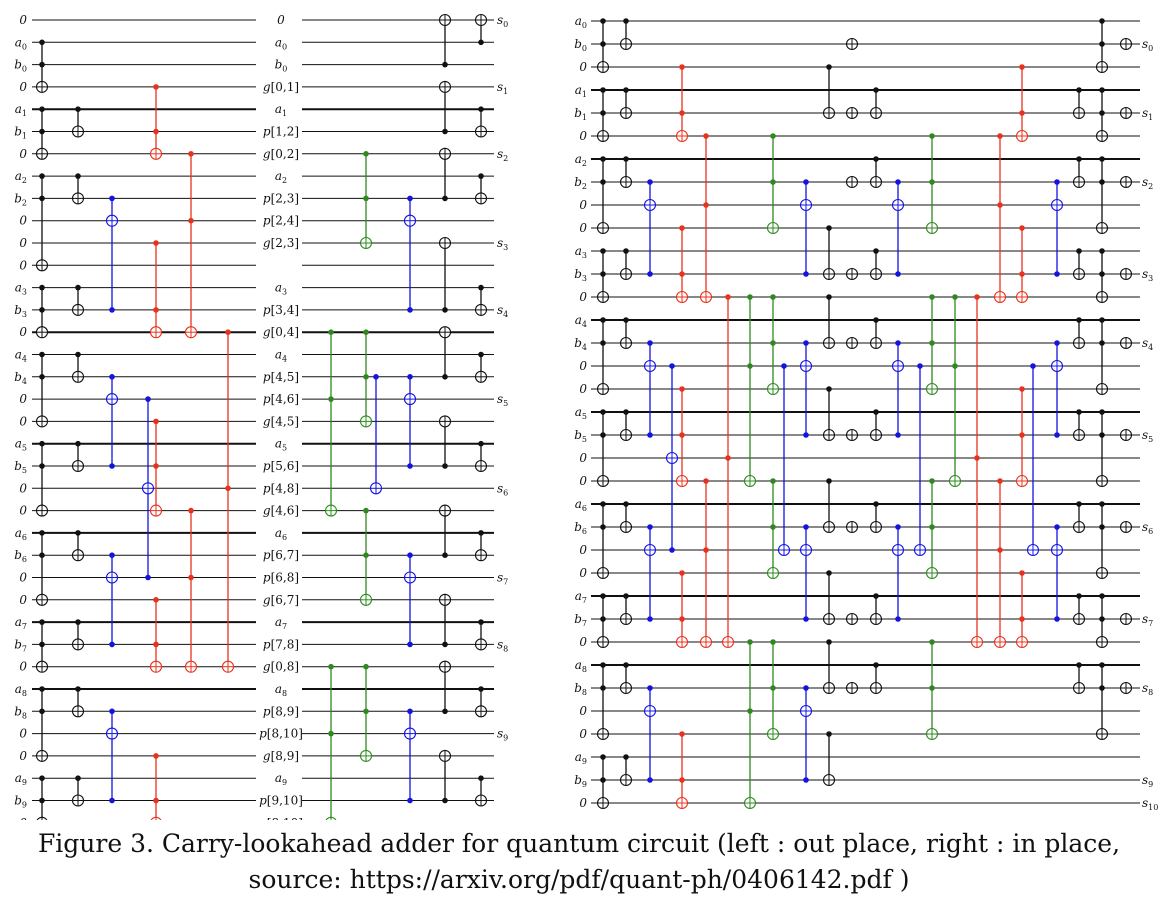 The width and height of the screenshot is (1158, 908). I want to click on output-label: s5, so click(502, 400).